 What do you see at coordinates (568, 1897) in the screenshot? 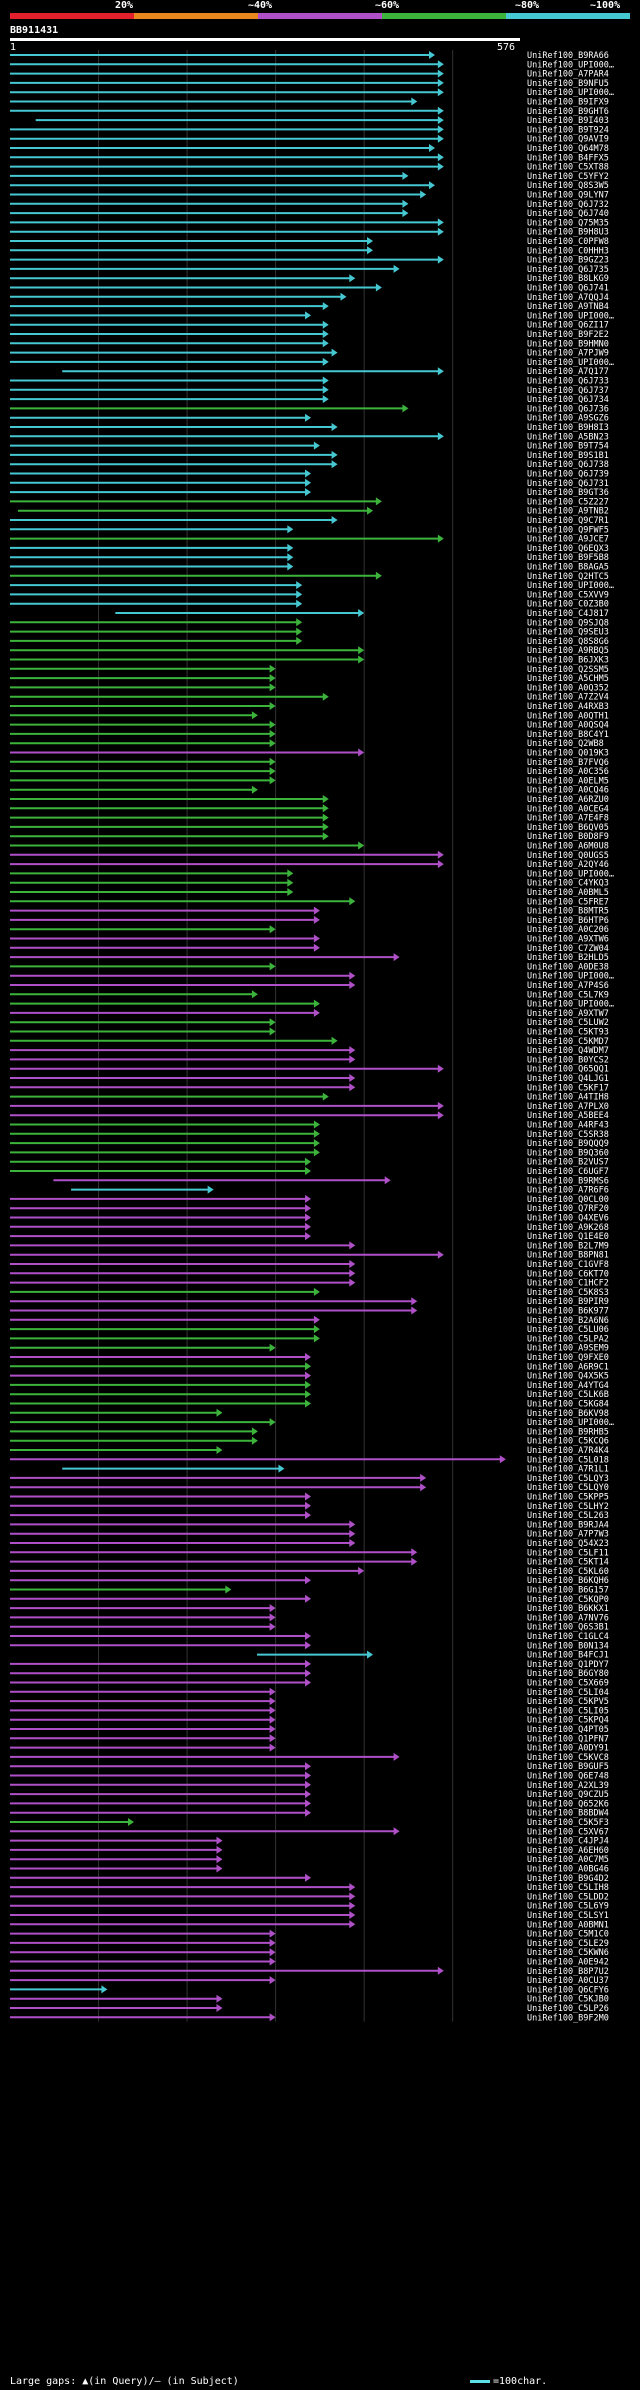
I see `hit-label: UniRef100_C5LDD2` at bounding box center [568, 1897].